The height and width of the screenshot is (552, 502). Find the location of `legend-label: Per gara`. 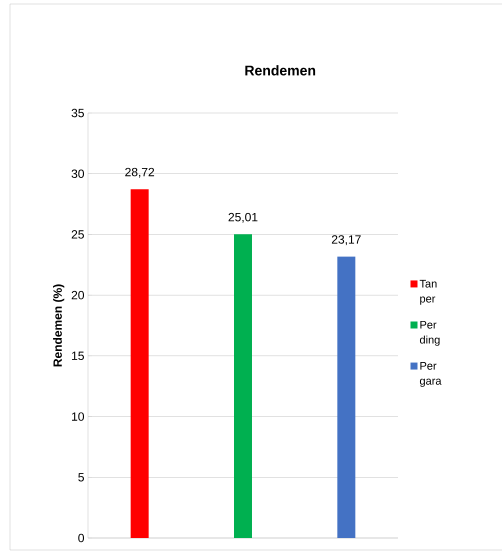

legend-label: Per gara is located at coordinates (431, 374).